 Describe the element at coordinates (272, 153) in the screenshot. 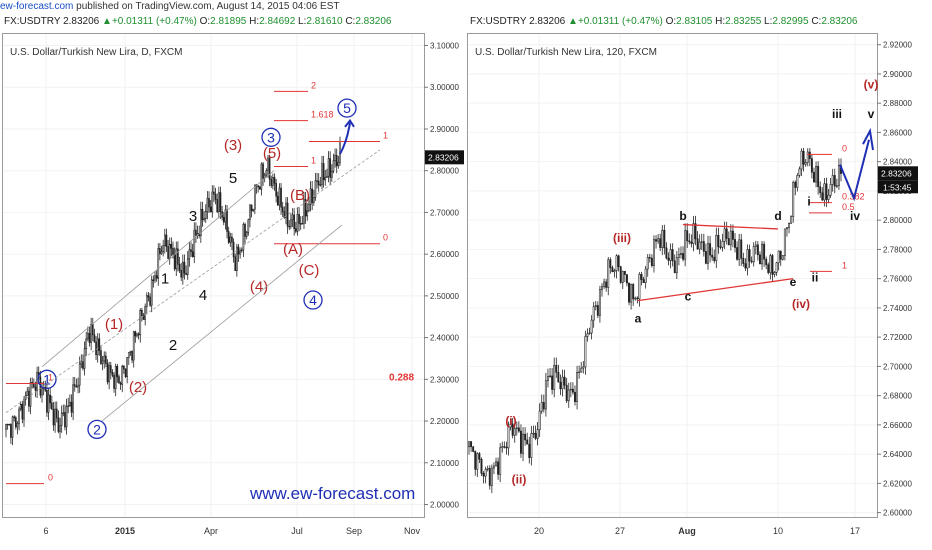

I see `wave-label: (5)` at that location.